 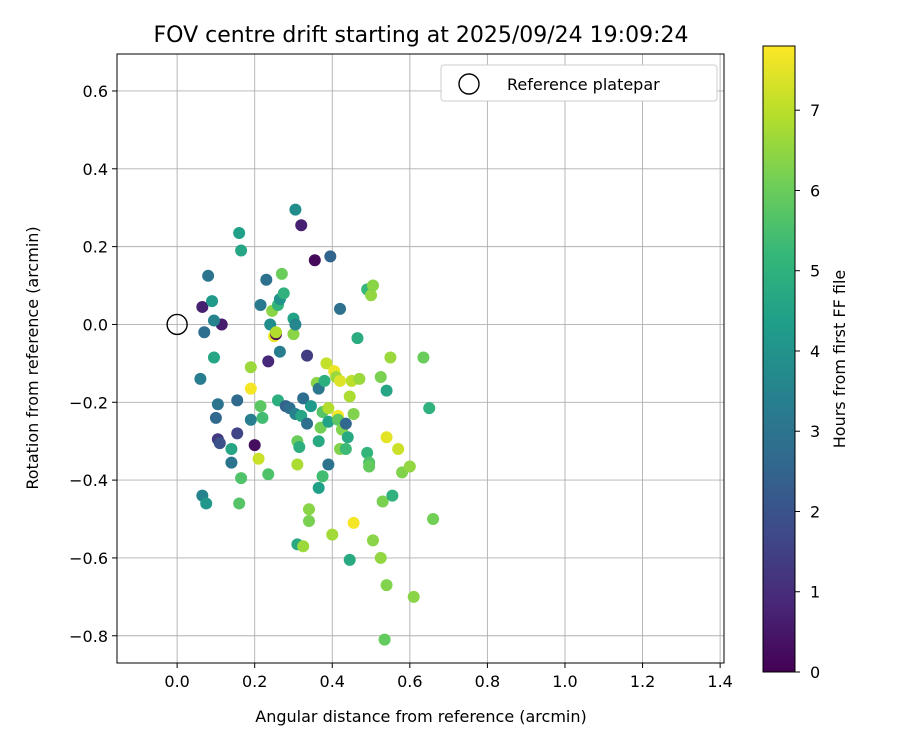 What do you see at coordinates (779, 359) in the screenshot?
I see `colorbar-gradient` at bounding box center [779, 359].